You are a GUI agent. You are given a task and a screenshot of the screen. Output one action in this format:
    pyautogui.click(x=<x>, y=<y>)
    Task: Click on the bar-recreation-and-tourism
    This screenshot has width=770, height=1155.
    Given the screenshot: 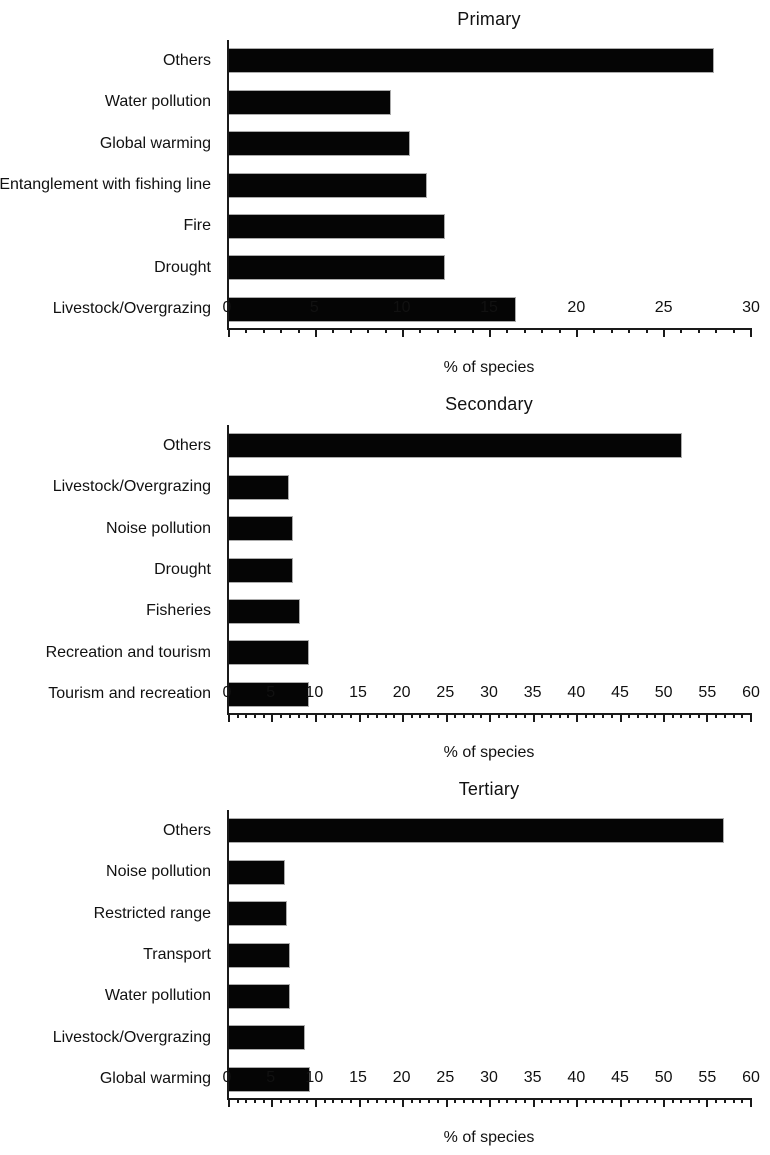 What is the action you would take?
    pyautogui.click(x=269, y=653)
    